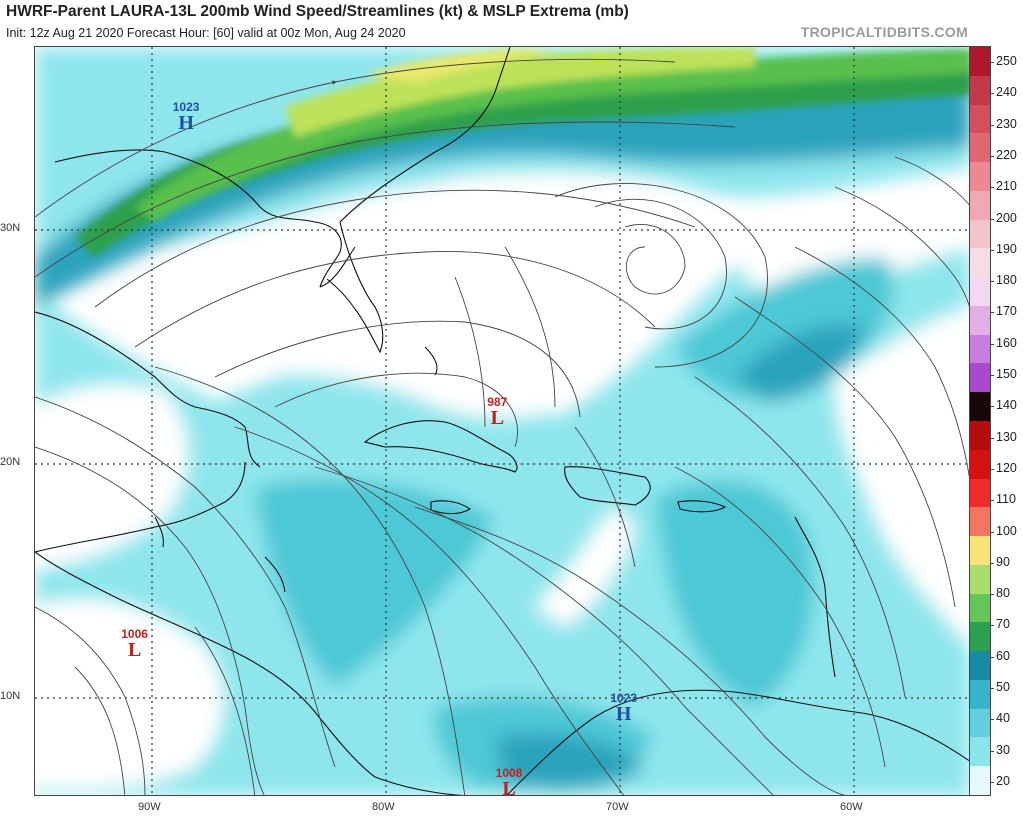  Describe the element at coordinates (851, 807) in the screenshot. I see `lon-label-60w: 60W` at that location.